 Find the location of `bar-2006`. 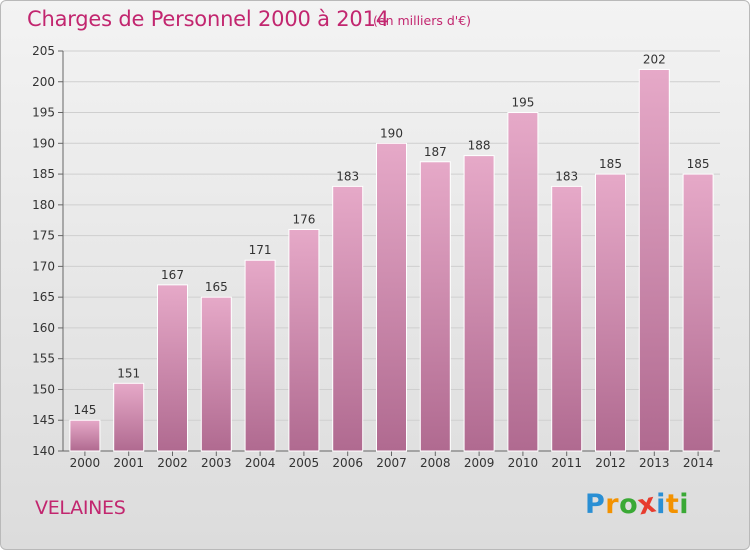

bar-2006 is located at coordinates (348, 318).